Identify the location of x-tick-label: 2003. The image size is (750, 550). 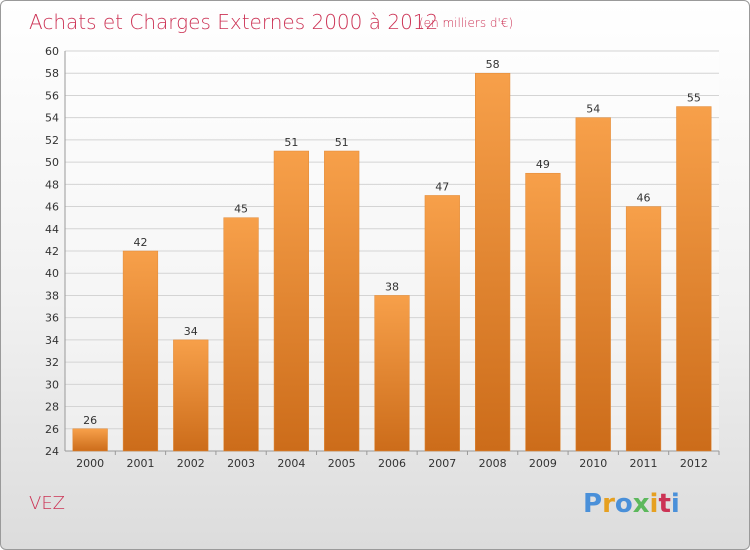
(241, 463).